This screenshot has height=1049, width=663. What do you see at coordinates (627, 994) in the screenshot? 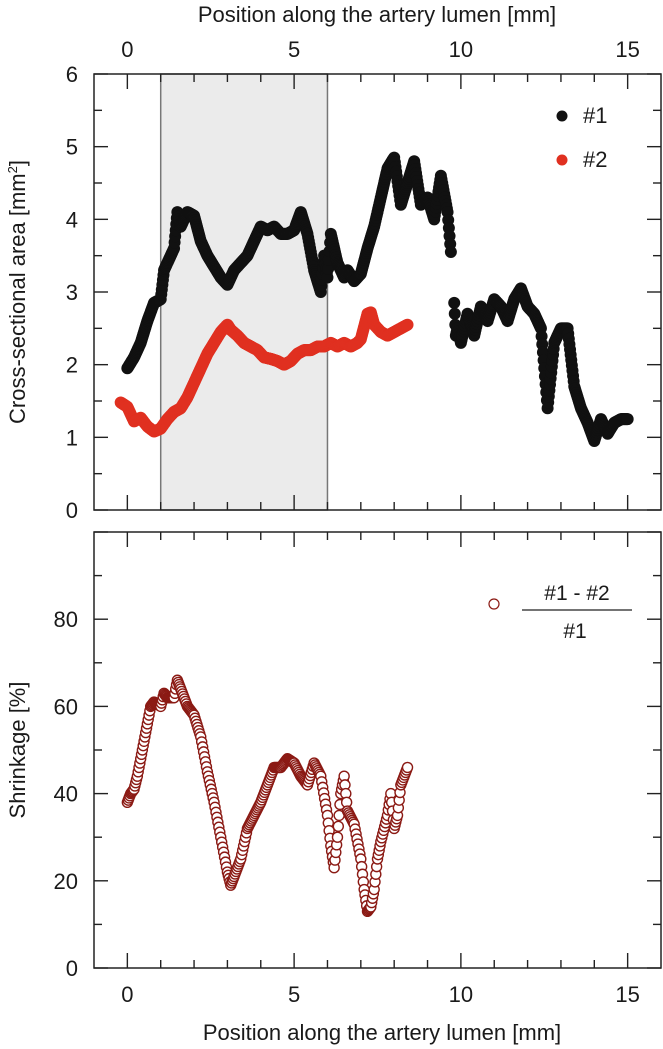
I see `bottom-x-tick-label: 15` at bounding box center [627, 994].